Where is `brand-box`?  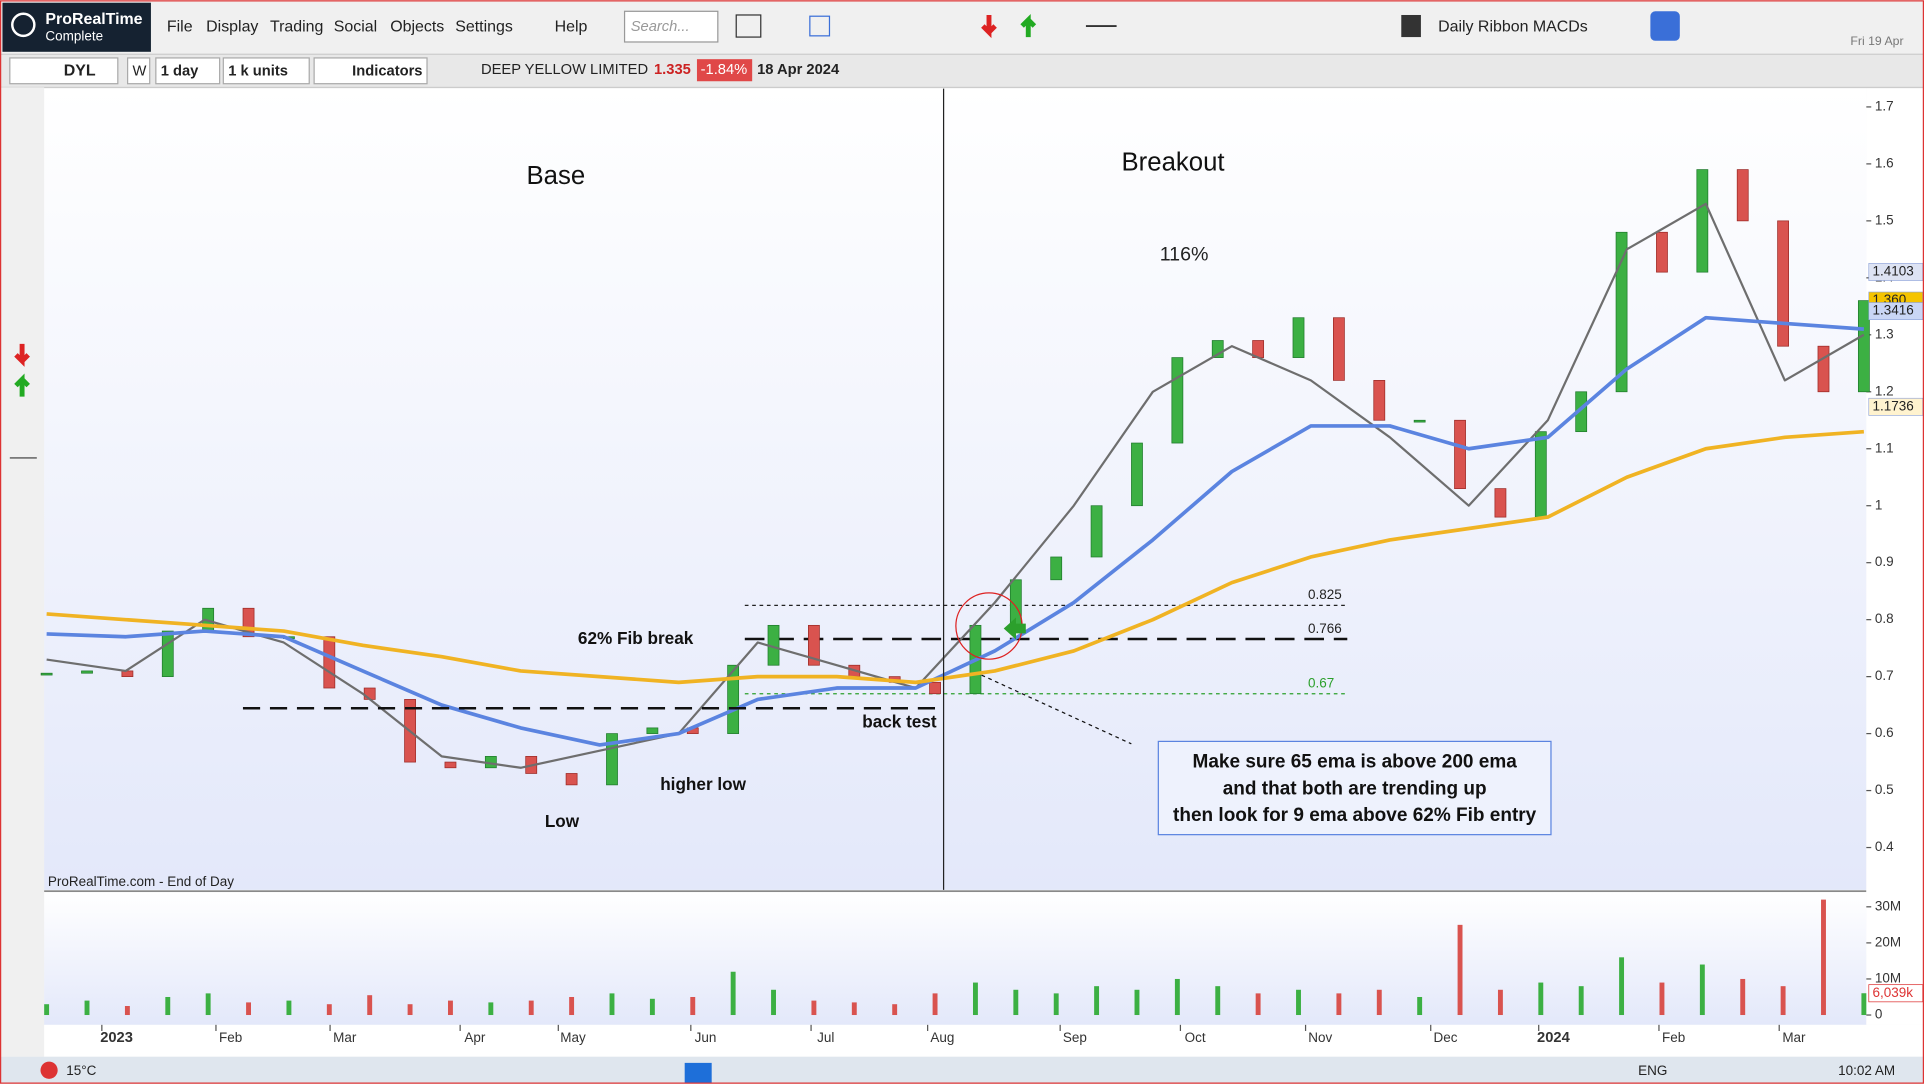
brand-box is located at coordinates (76, 27).